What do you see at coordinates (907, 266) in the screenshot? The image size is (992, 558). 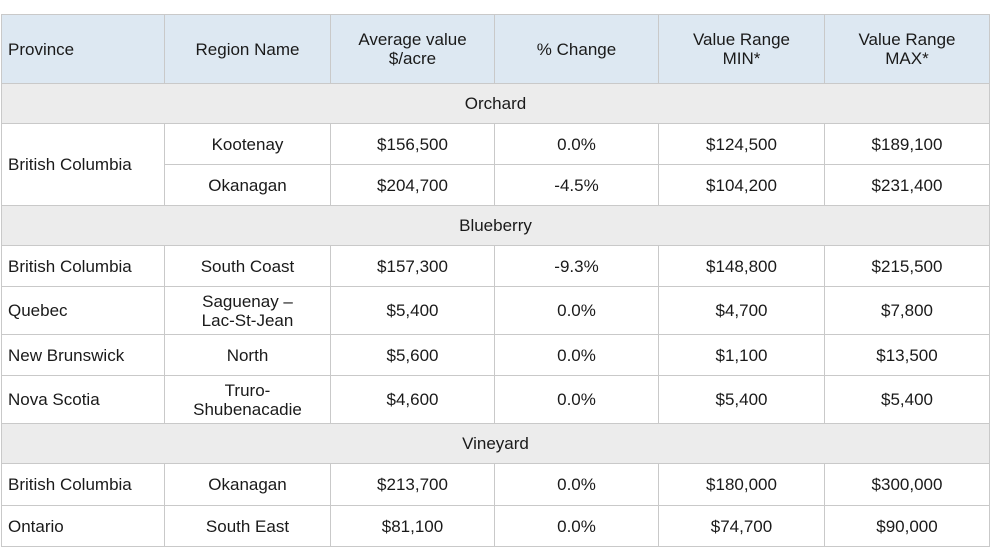 I see `max-value-cell: $215,500` at bounding box center [907, 266].